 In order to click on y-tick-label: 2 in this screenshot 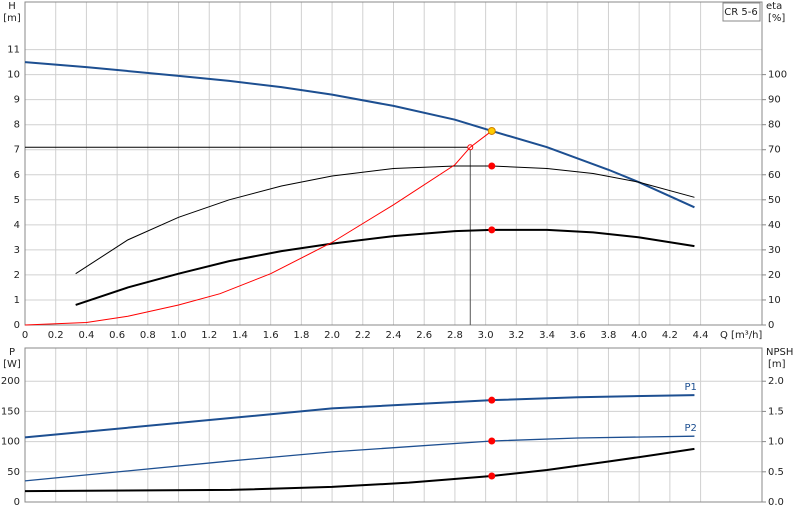, I will do `click(17, 275)`.